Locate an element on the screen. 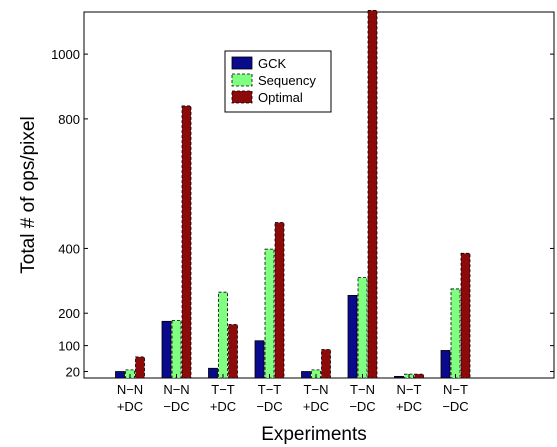 The image size is (557, 447). y-tick-label: 200 is located at coordinates (69, 313).